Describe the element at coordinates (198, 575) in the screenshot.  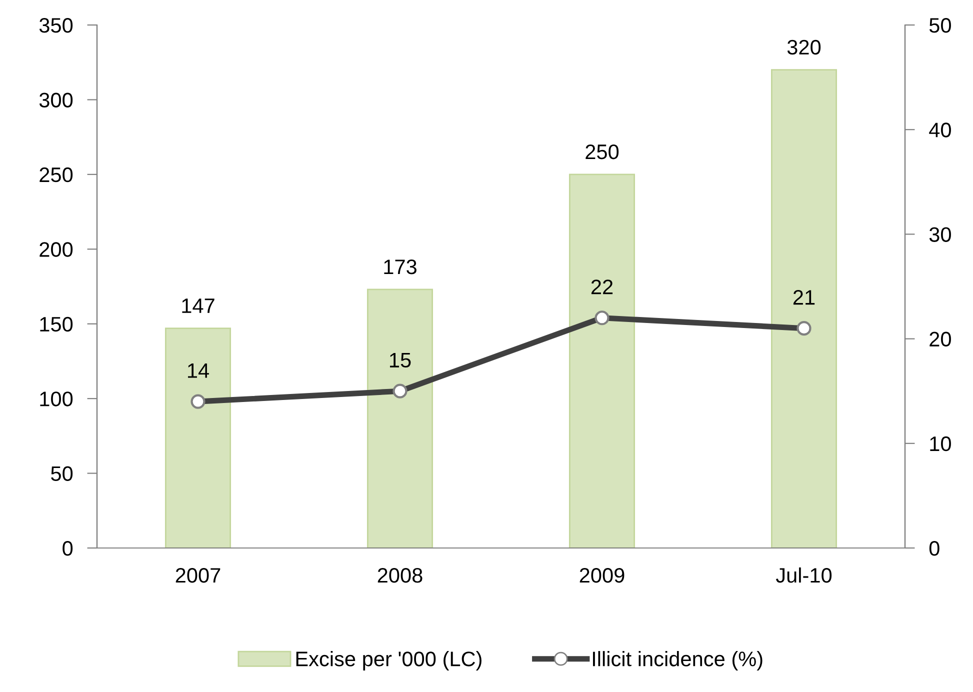
I see `x-tick-label: 2007` at that location.